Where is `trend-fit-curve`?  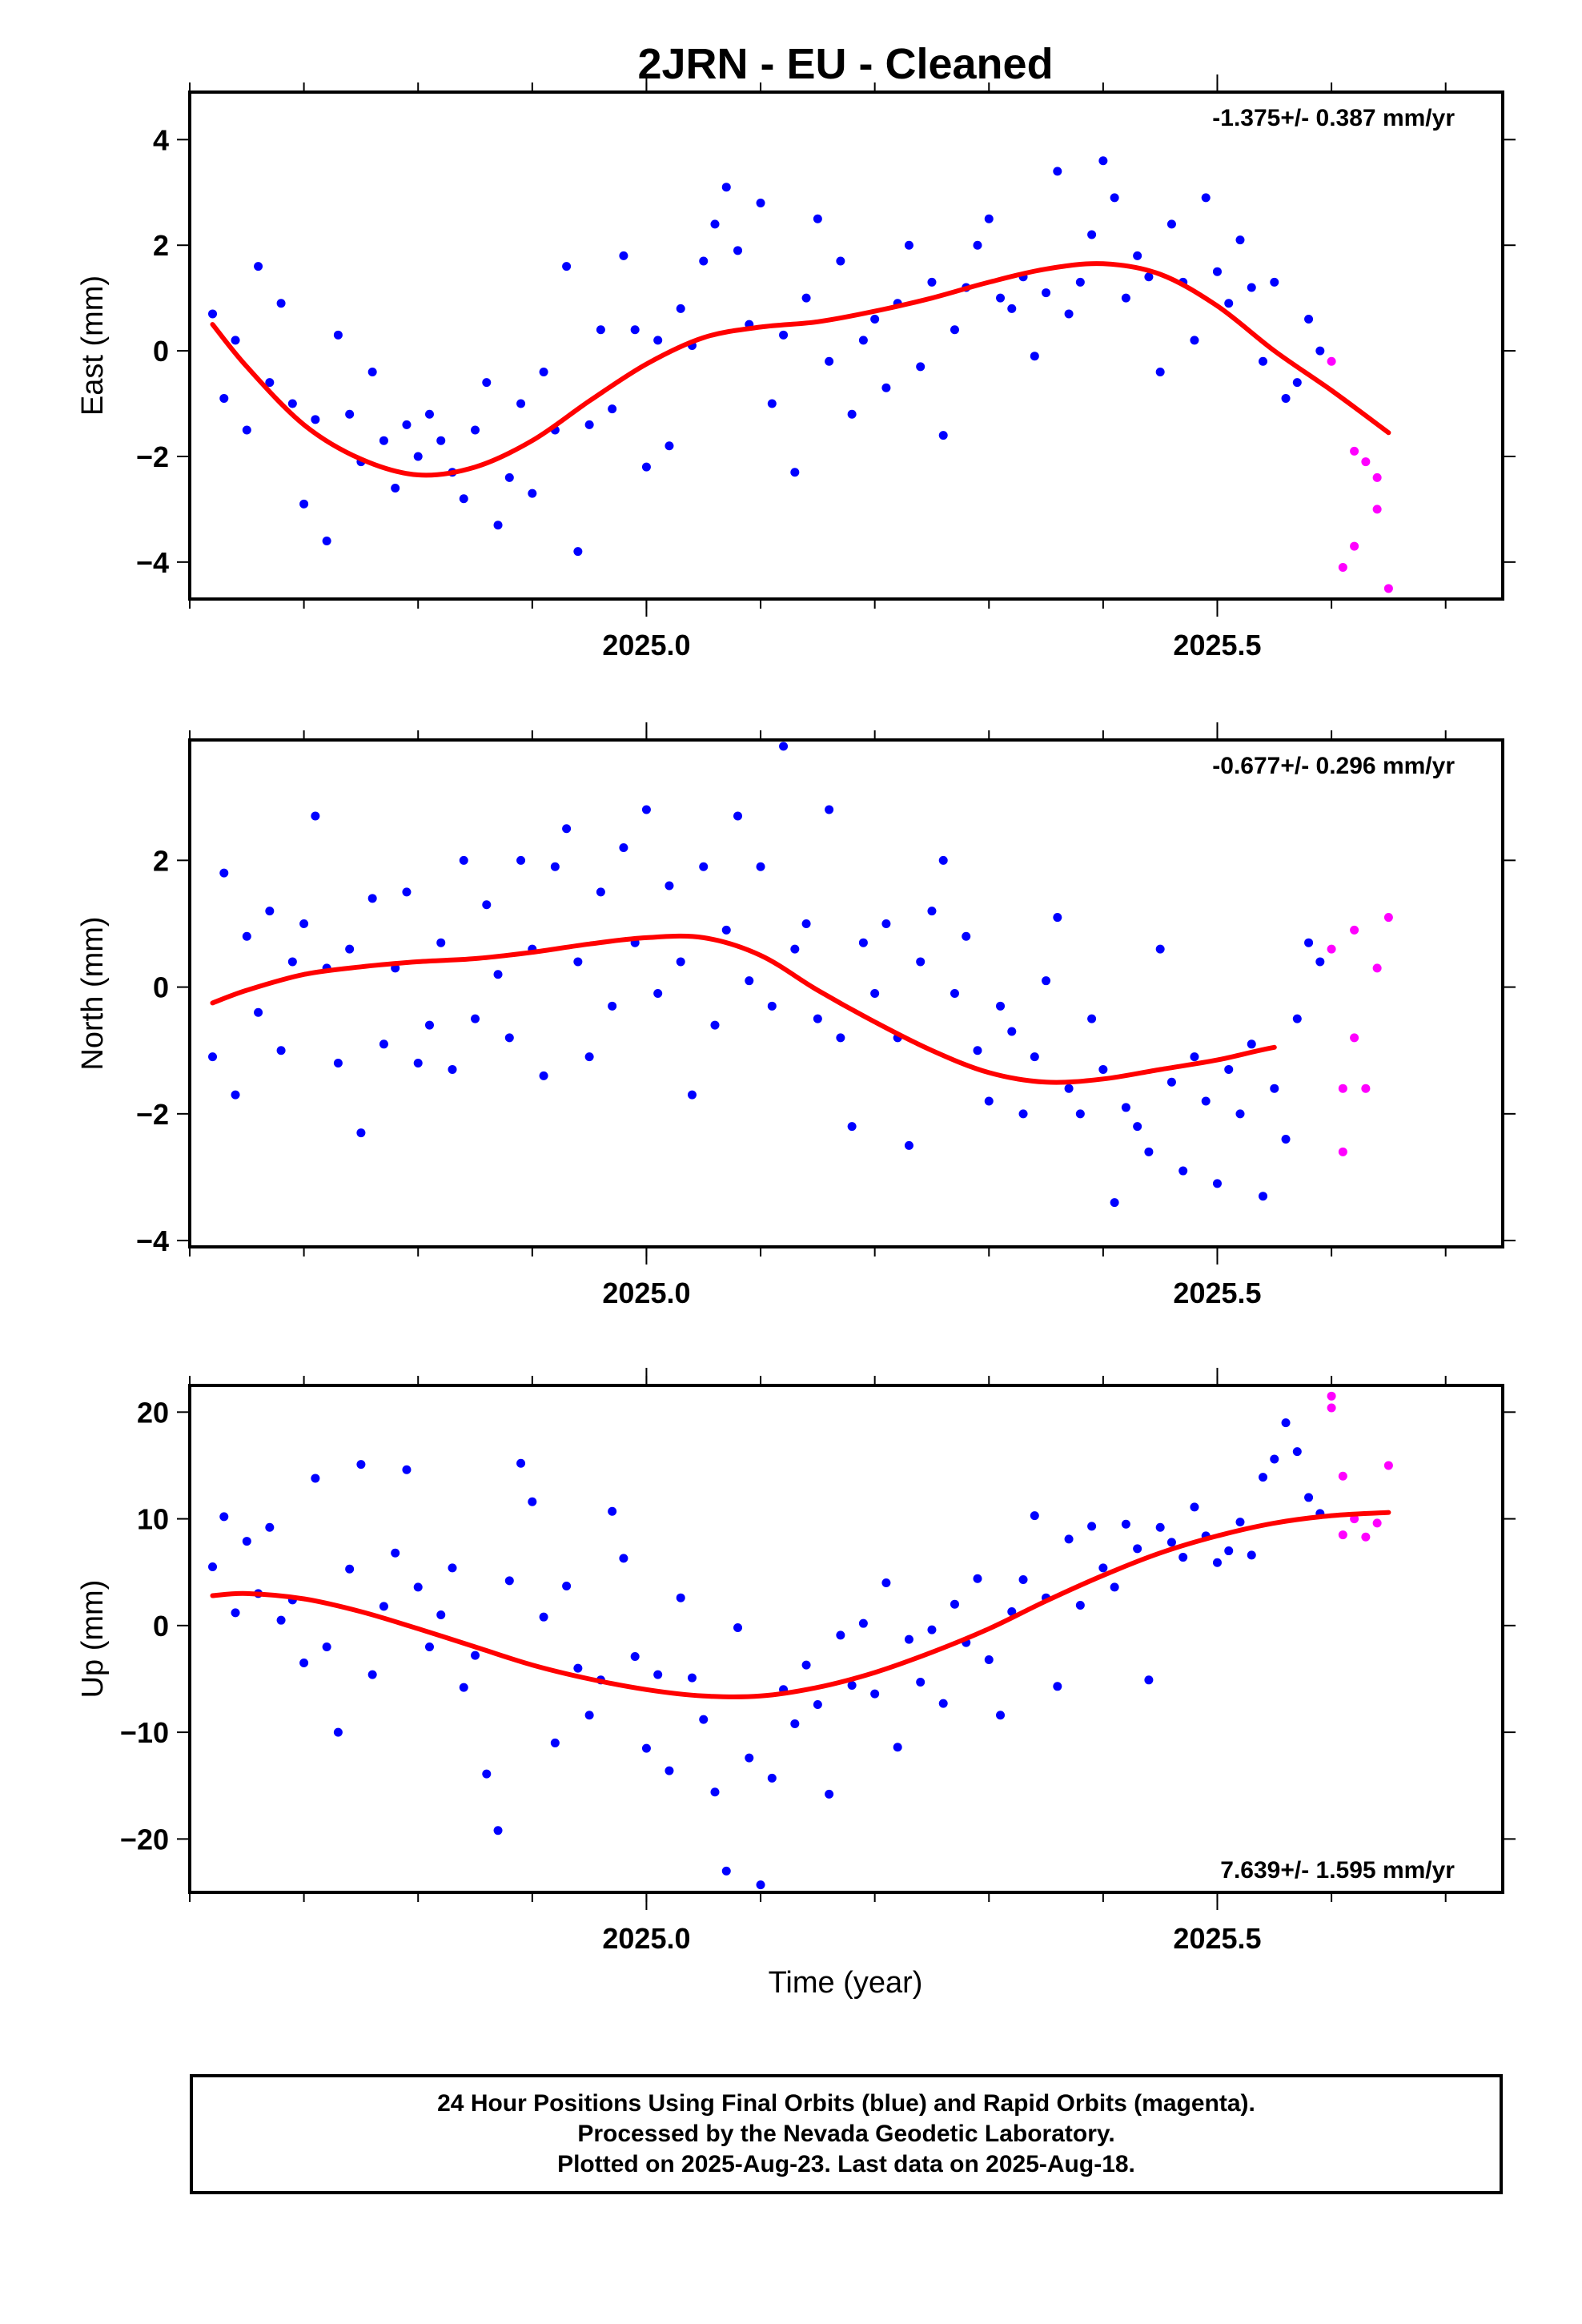 trend-fit-curve is located at coordinates (743, 1009).